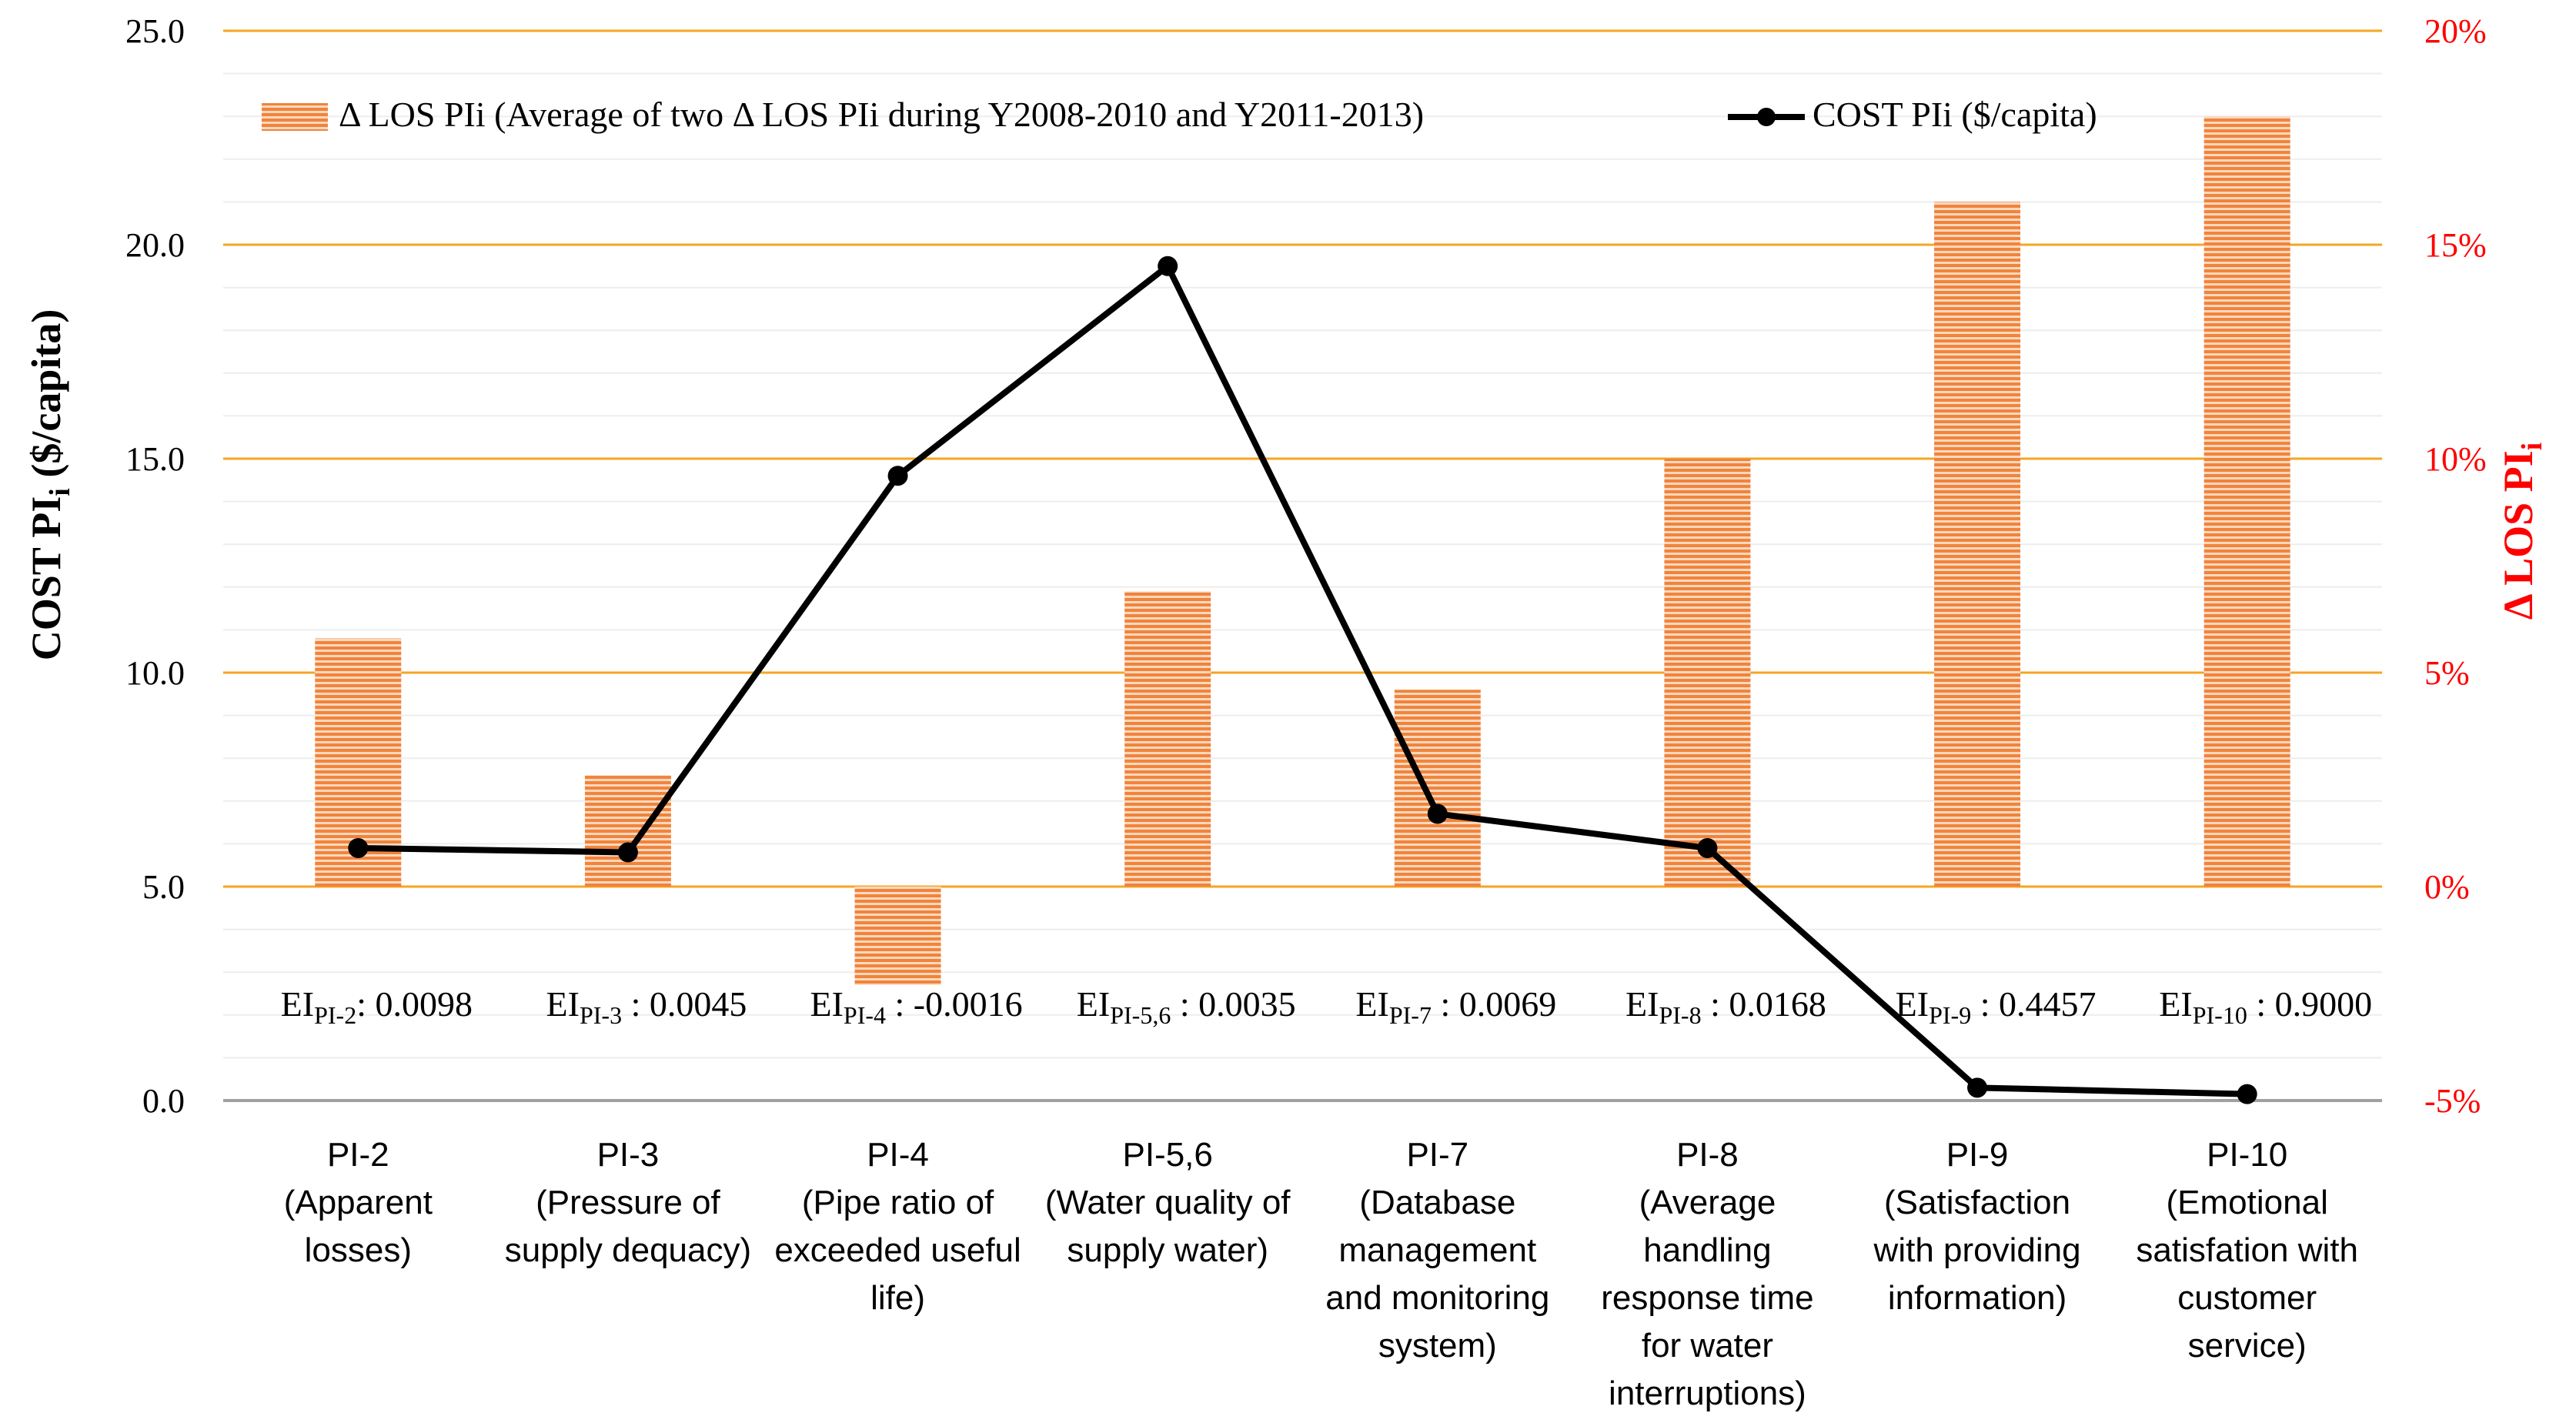 The width and height of the screenshot is (2576, 1423). What do you see at coordinates (163, 1101) in the screenshot?
I see `left-tick-label: 0.0` at bounding box center [163, 1101].